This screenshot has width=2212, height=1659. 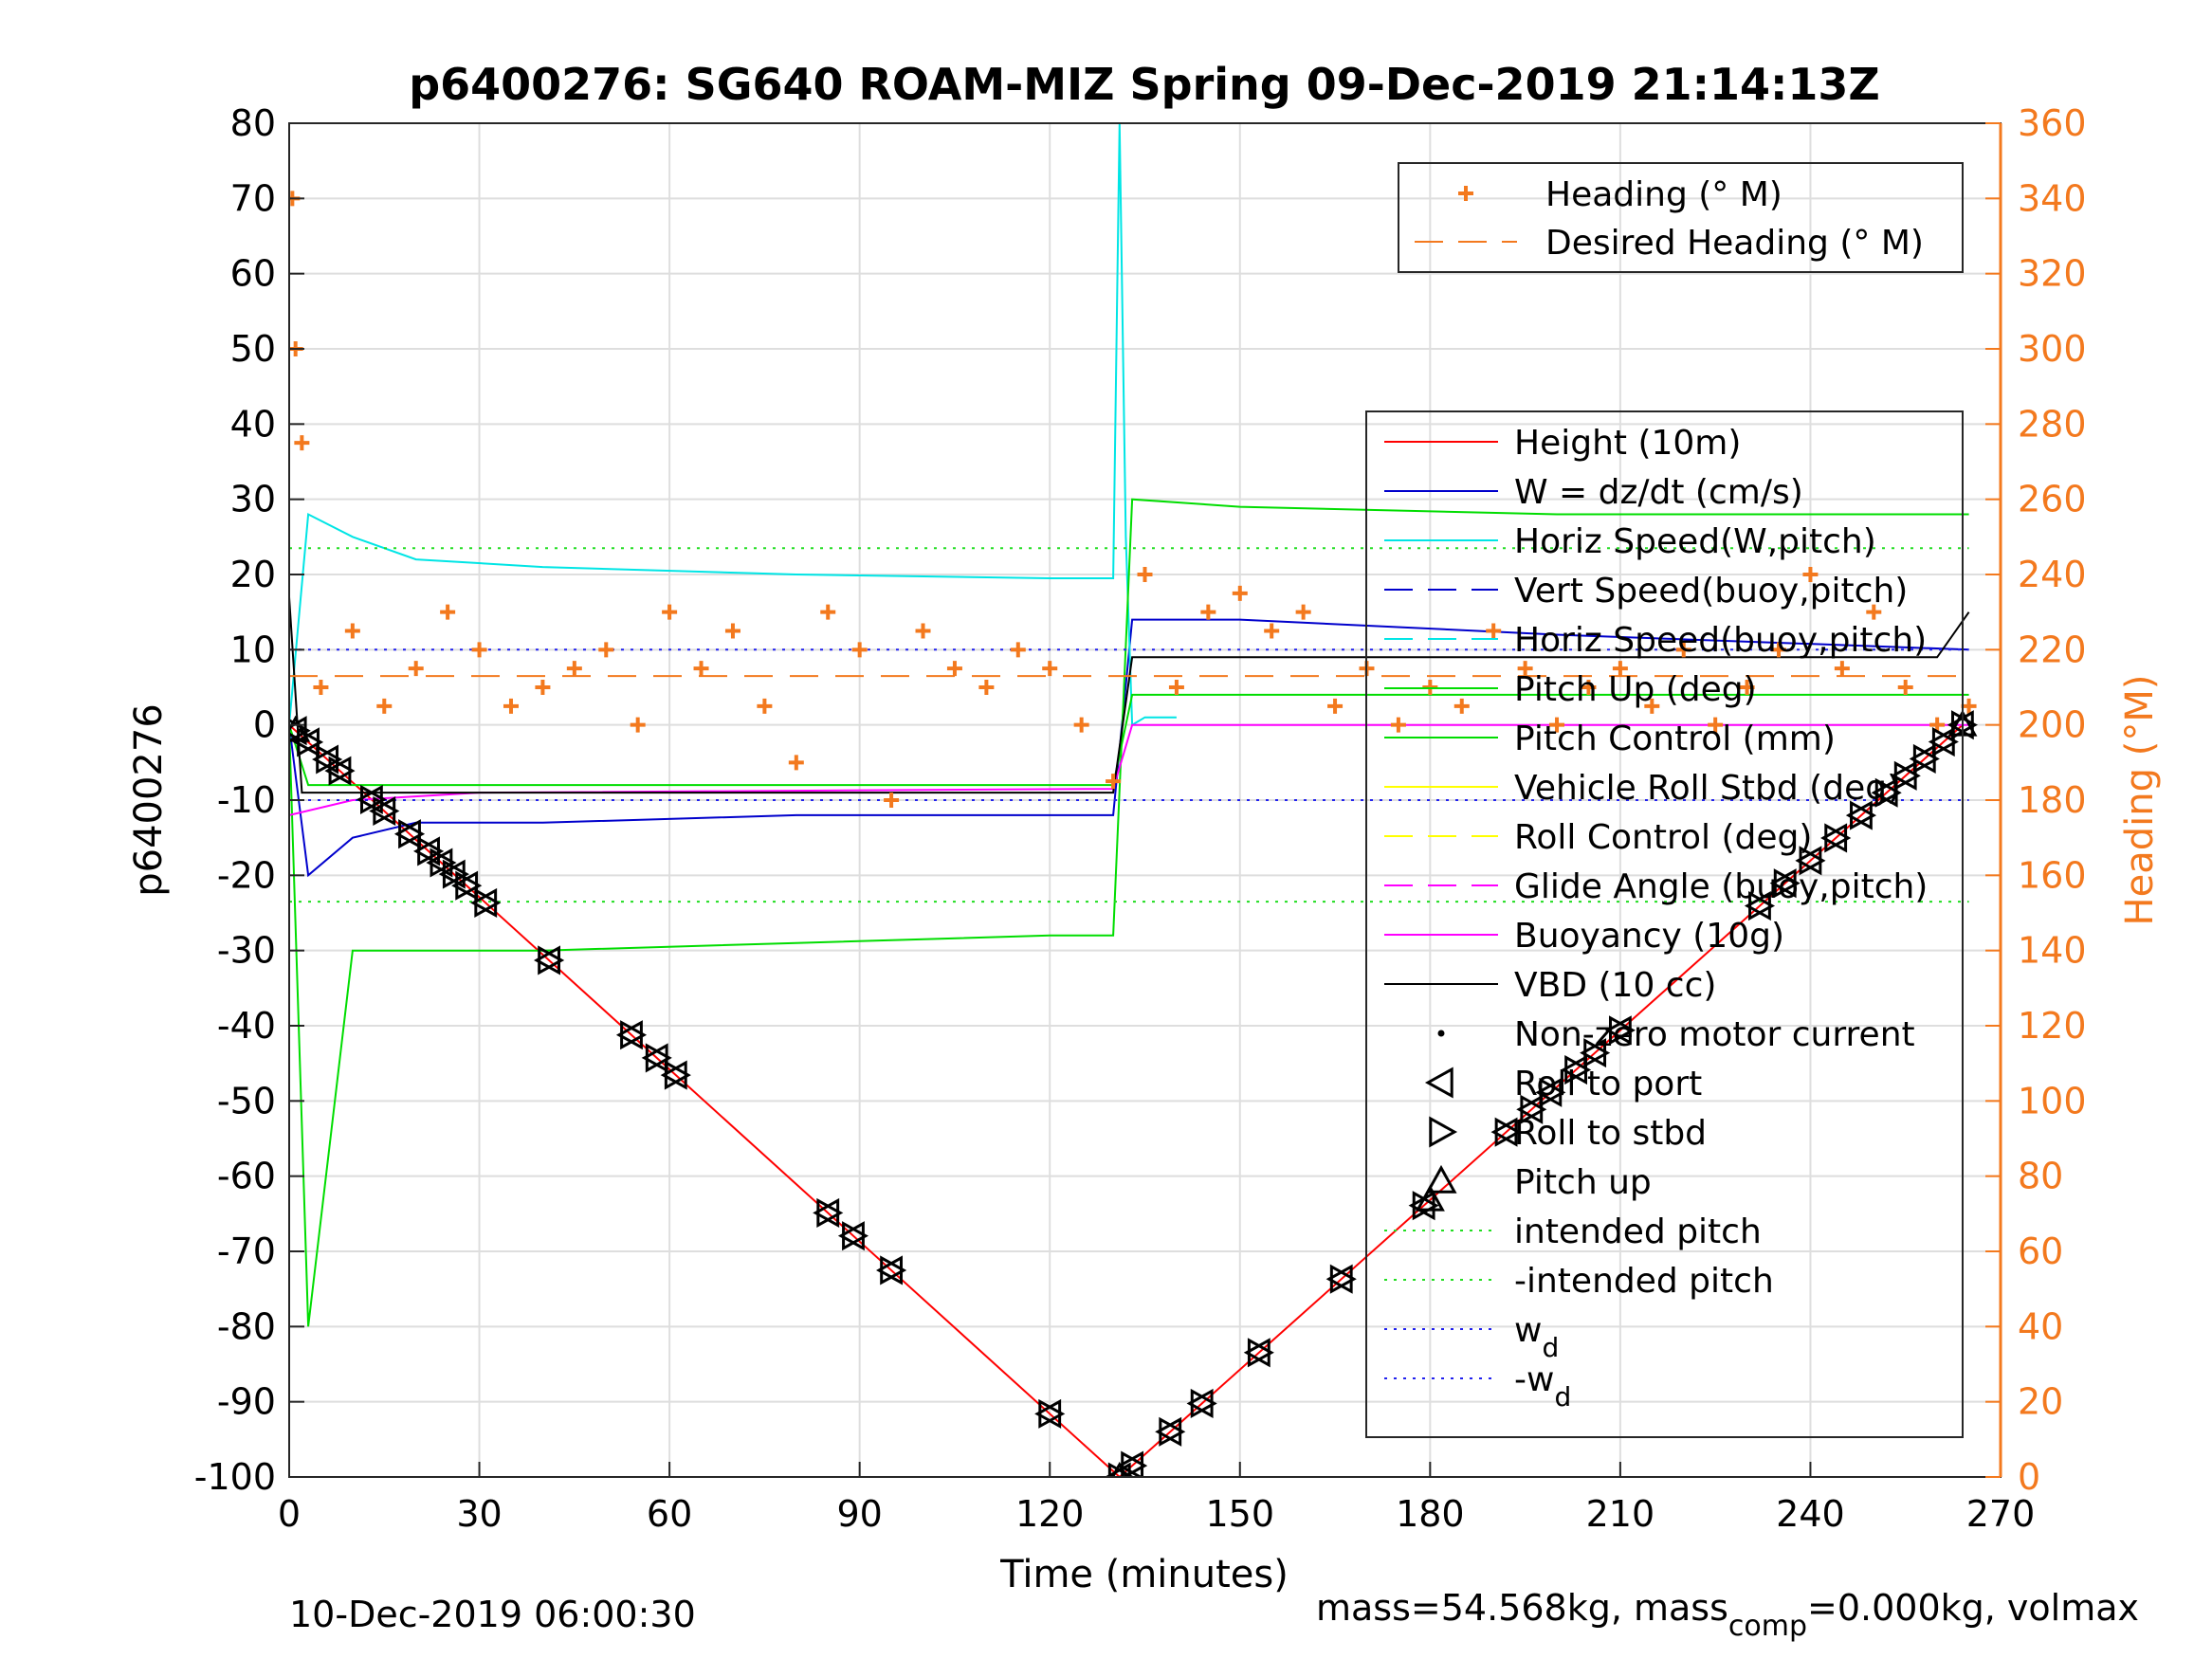 I want to click on y-tick-label: 70, so click(x=253, y=198).